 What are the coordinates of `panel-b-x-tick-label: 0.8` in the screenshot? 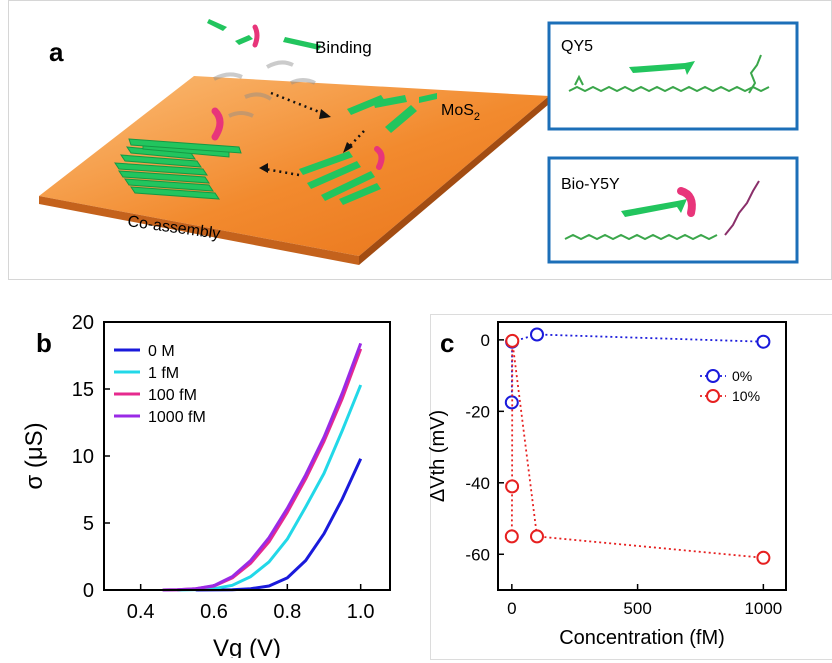 It's located at (287, 612).